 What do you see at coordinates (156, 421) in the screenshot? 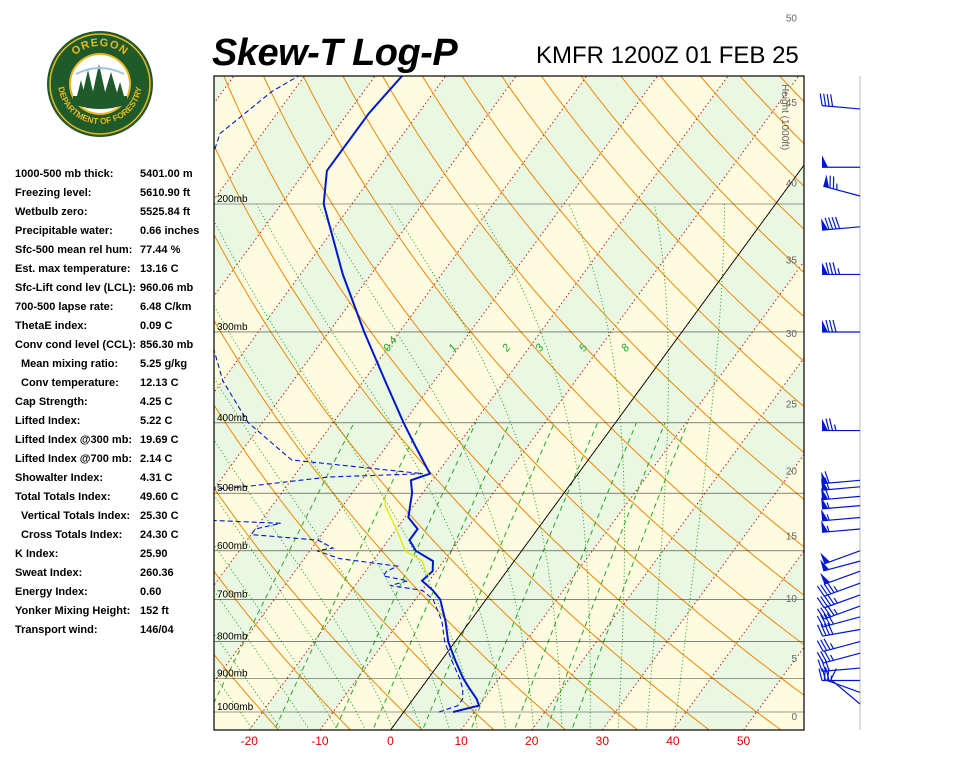
I see `index-value: 5.22 C` at bounding box center [156, 421].